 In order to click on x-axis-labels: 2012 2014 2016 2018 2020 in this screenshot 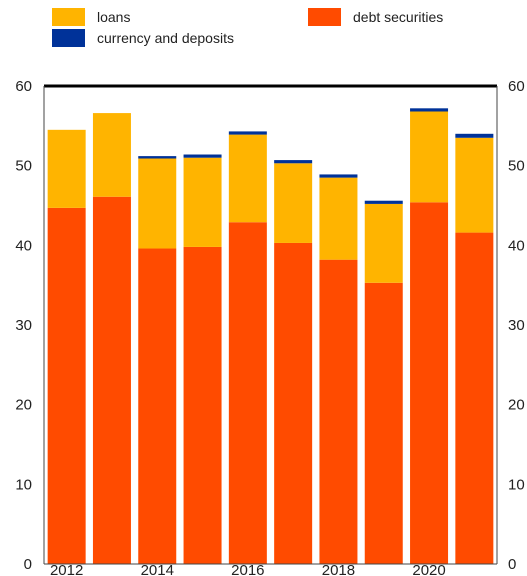, I will do `click(248, 569)`.